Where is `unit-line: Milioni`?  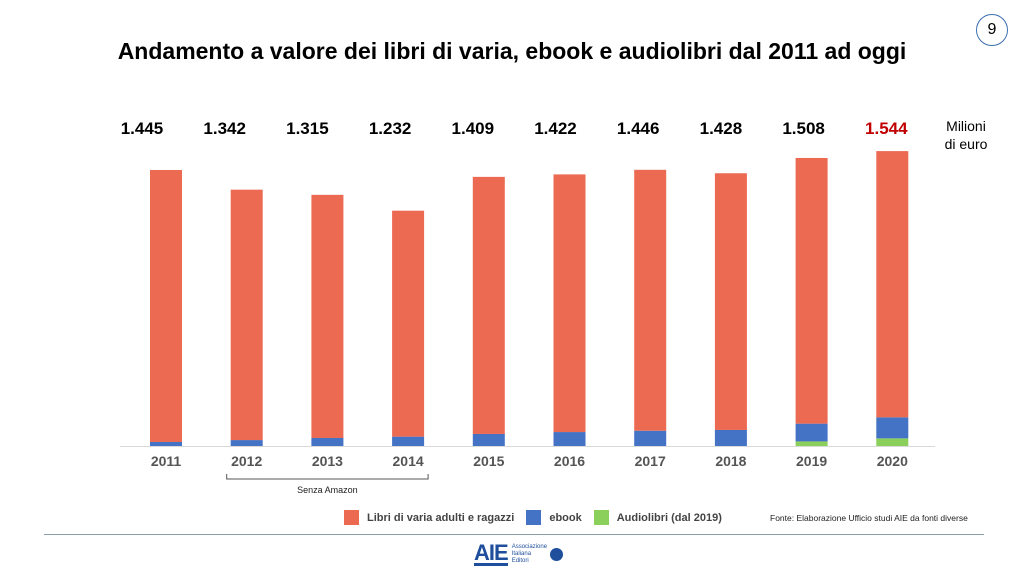 unit-line: Milioni is located at coordinates (966, 126).